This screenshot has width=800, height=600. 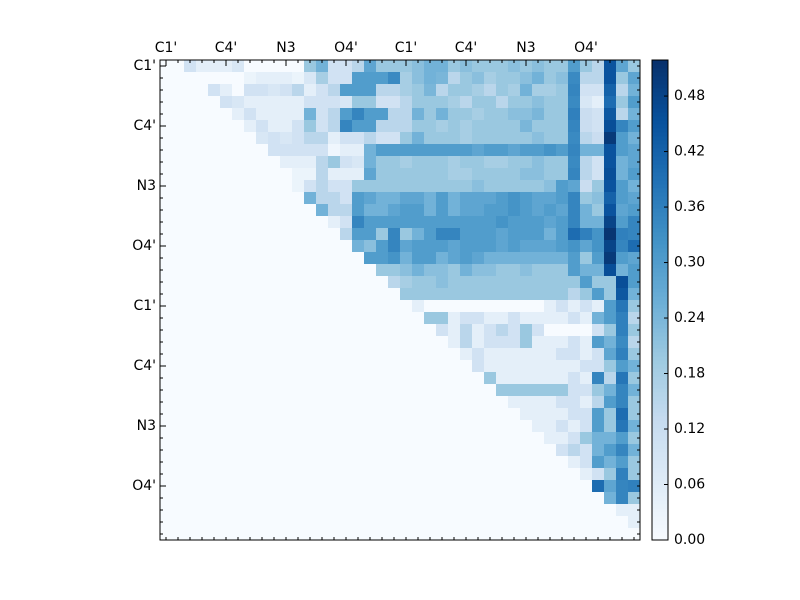 What do you see at coordinates (144, 246) in the screenshot?
I see `y-tick-label: O4'` at bounding box center [144, 246].